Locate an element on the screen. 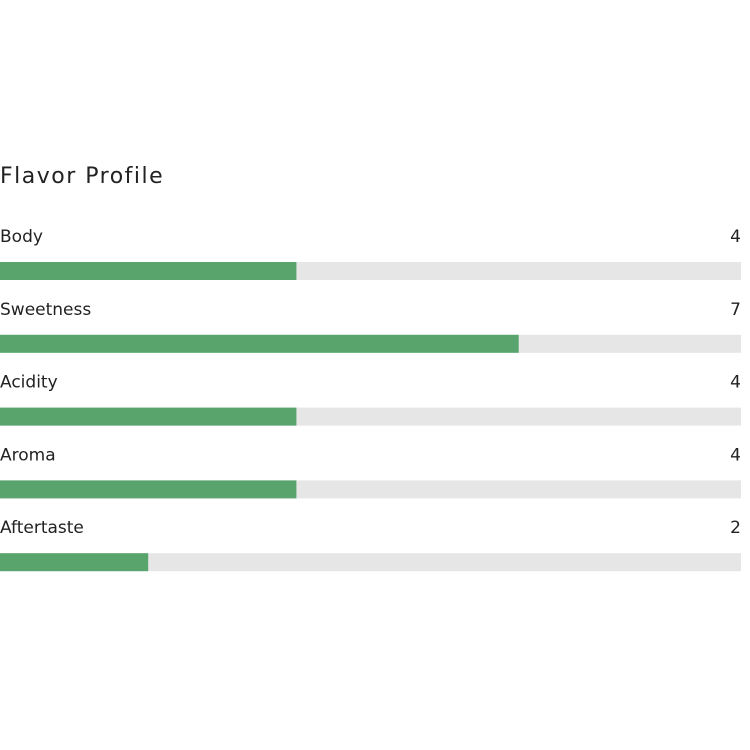 The width and height of the screenshot is (750, 750). category-label: Acidity is located at coordinates (29, 383).